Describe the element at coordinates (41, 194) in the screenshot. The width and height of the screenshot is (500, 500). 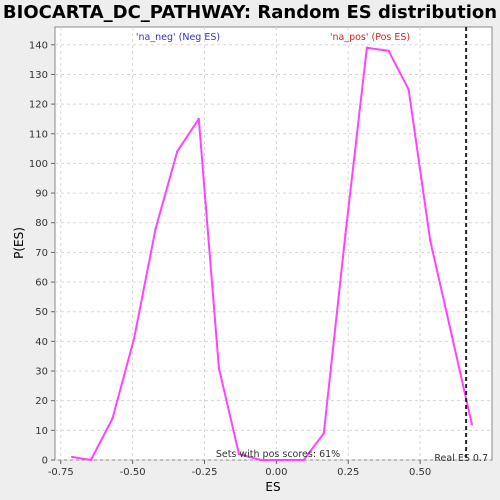
I see `y-tick-label: 90` at that location.